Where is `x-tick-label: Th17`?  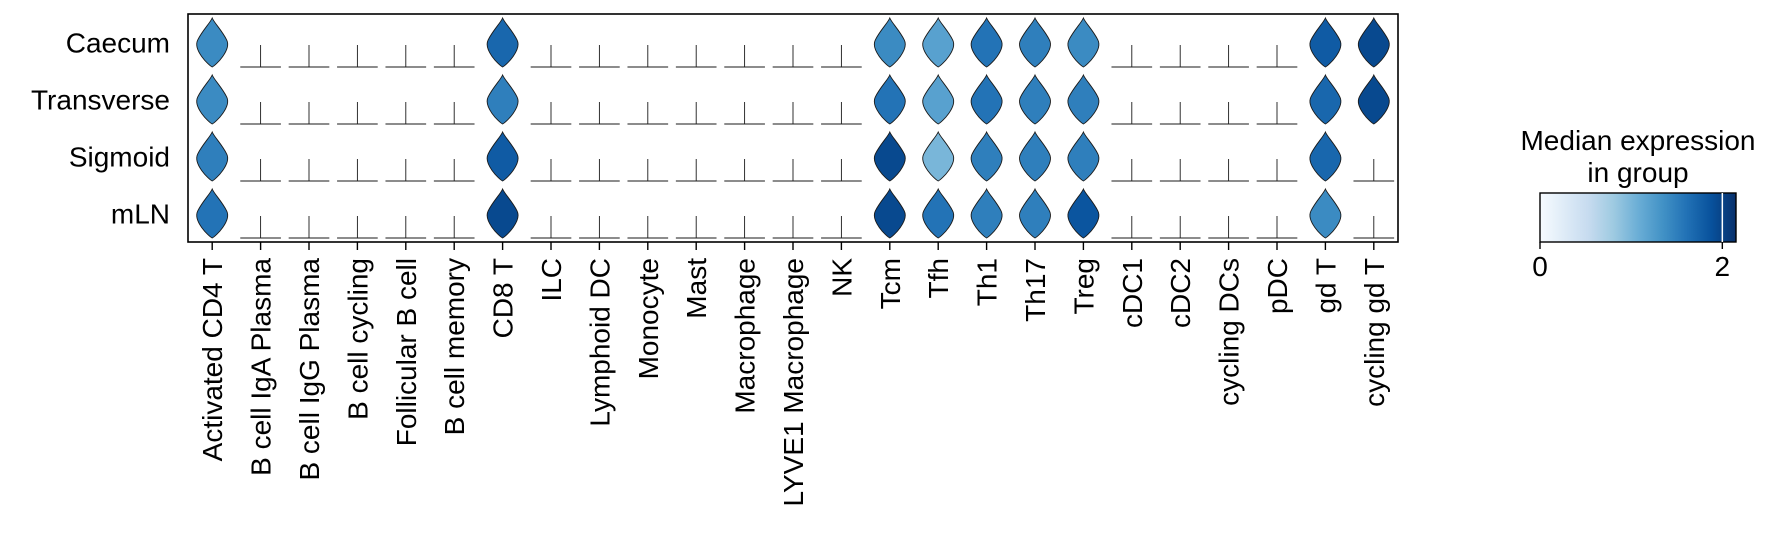 x-tick-label: Th17 is located at coordinates (1035, 290).